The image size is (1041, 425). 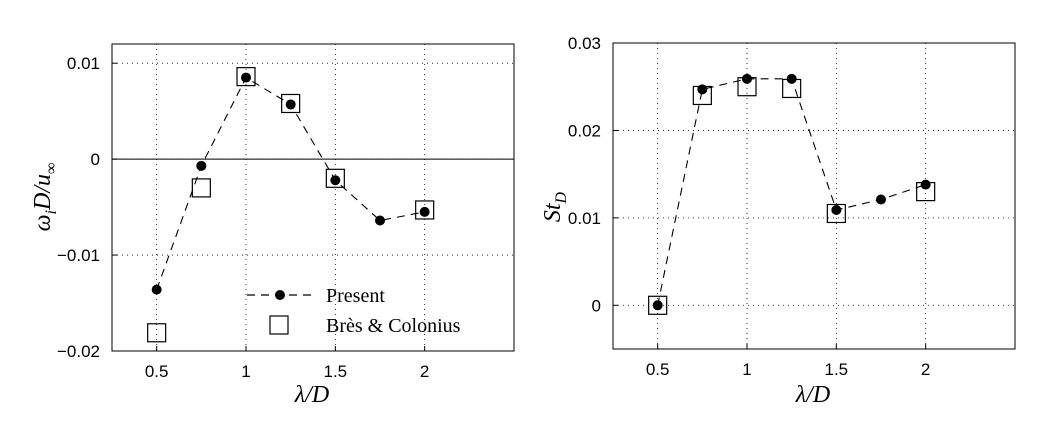 I want to click on legend-present-marker, so click(x=280, y=295).